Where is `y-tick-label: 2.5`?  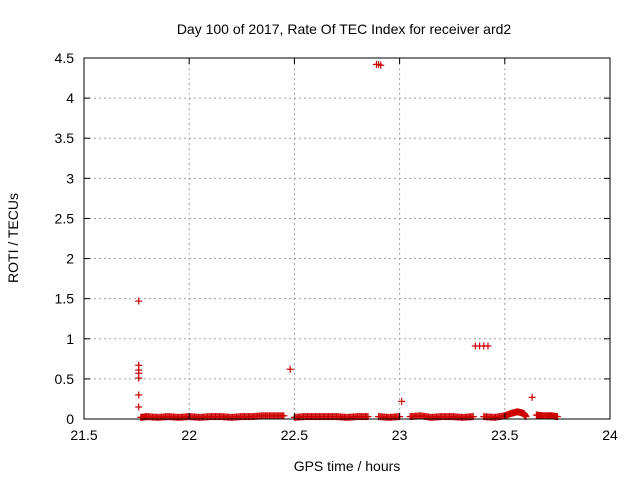
y-tick-label: 2.5 is located at coordinates (65, 218).